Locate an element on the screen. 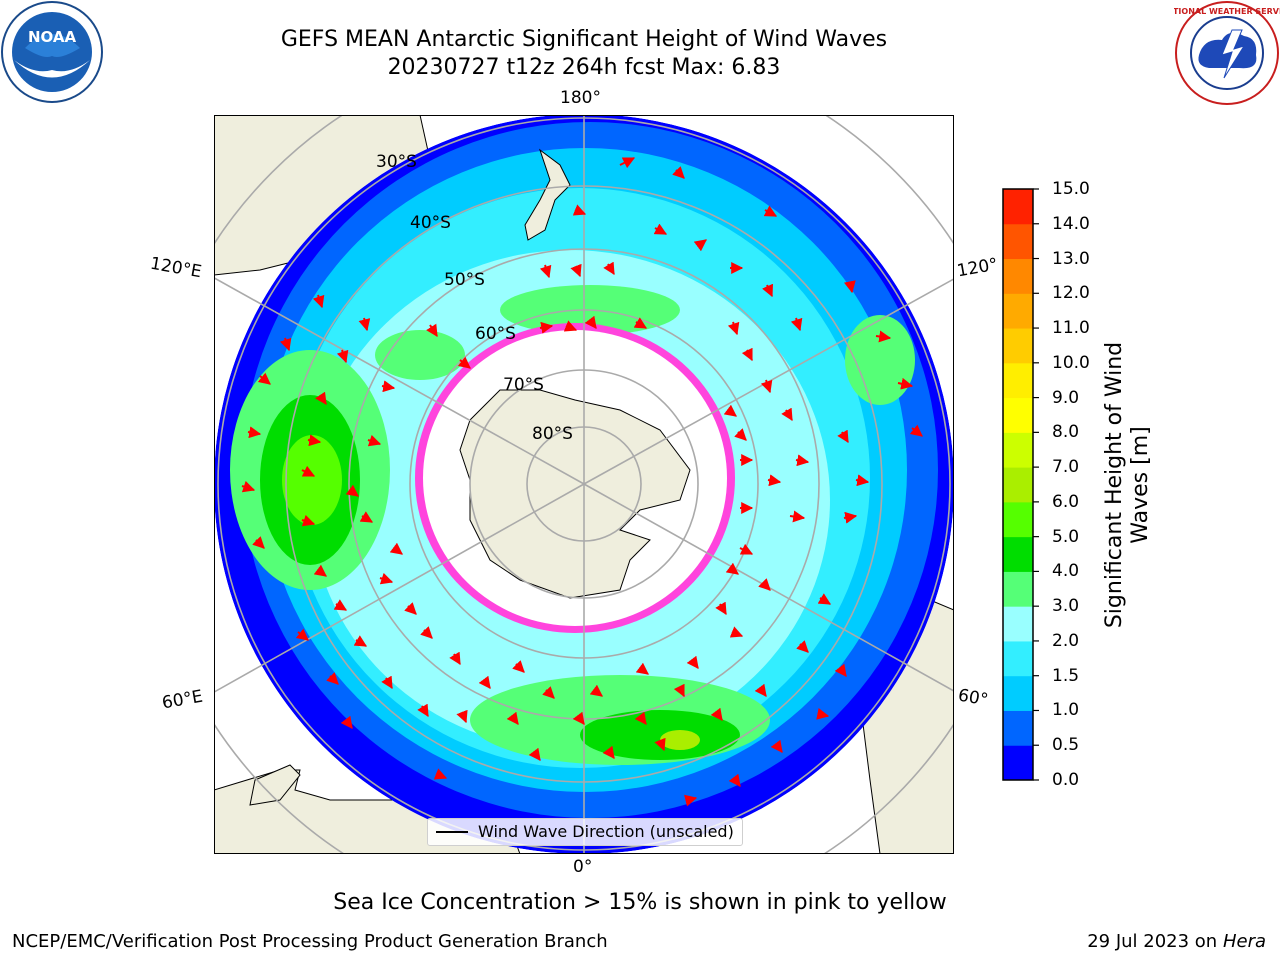 Image resolution: width=1280 pixels, height=960 pixels. colorbar-tick-label: 2.0 is located at coordinates (1066, 640).